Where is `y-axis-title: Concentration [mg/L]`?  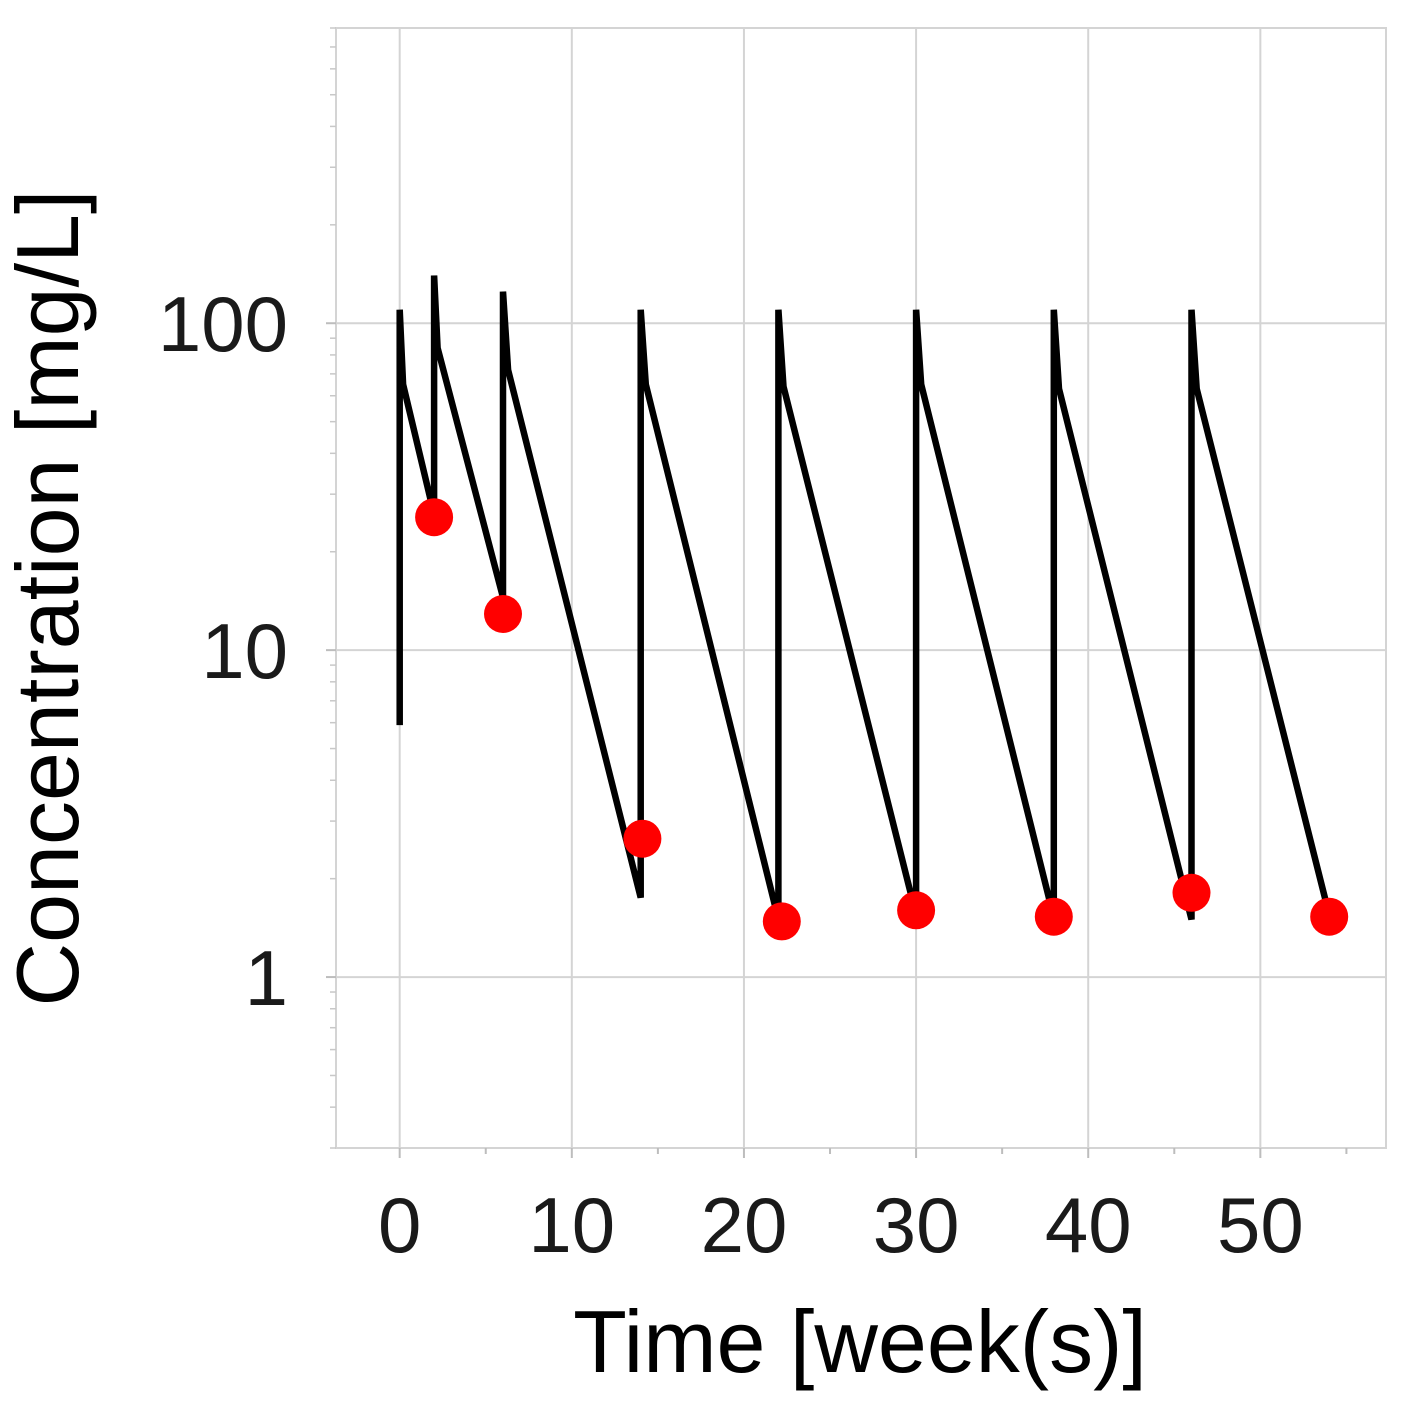 y-axis-title: Concentration [mg/L] is located at coordinates (48, 598).